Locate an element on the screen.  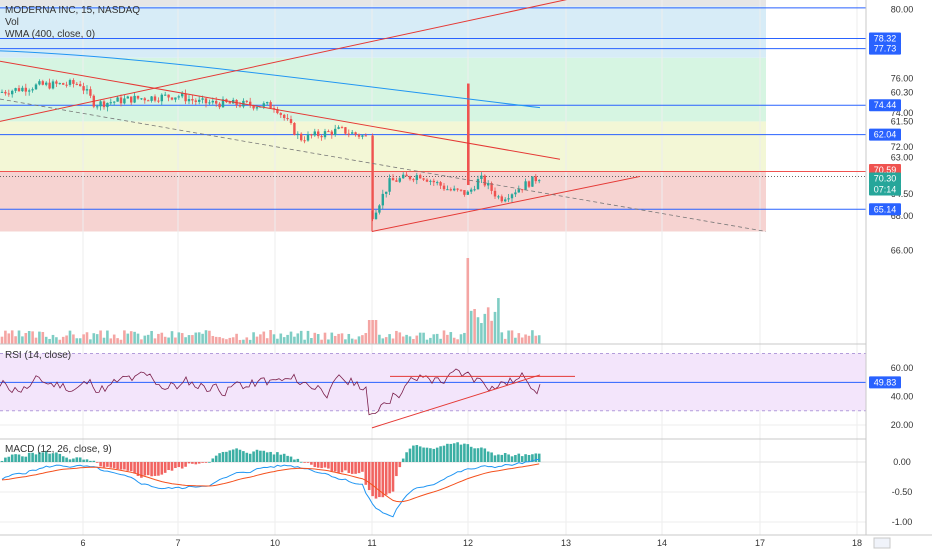
trendline-down is located at coordinates (280, 110).